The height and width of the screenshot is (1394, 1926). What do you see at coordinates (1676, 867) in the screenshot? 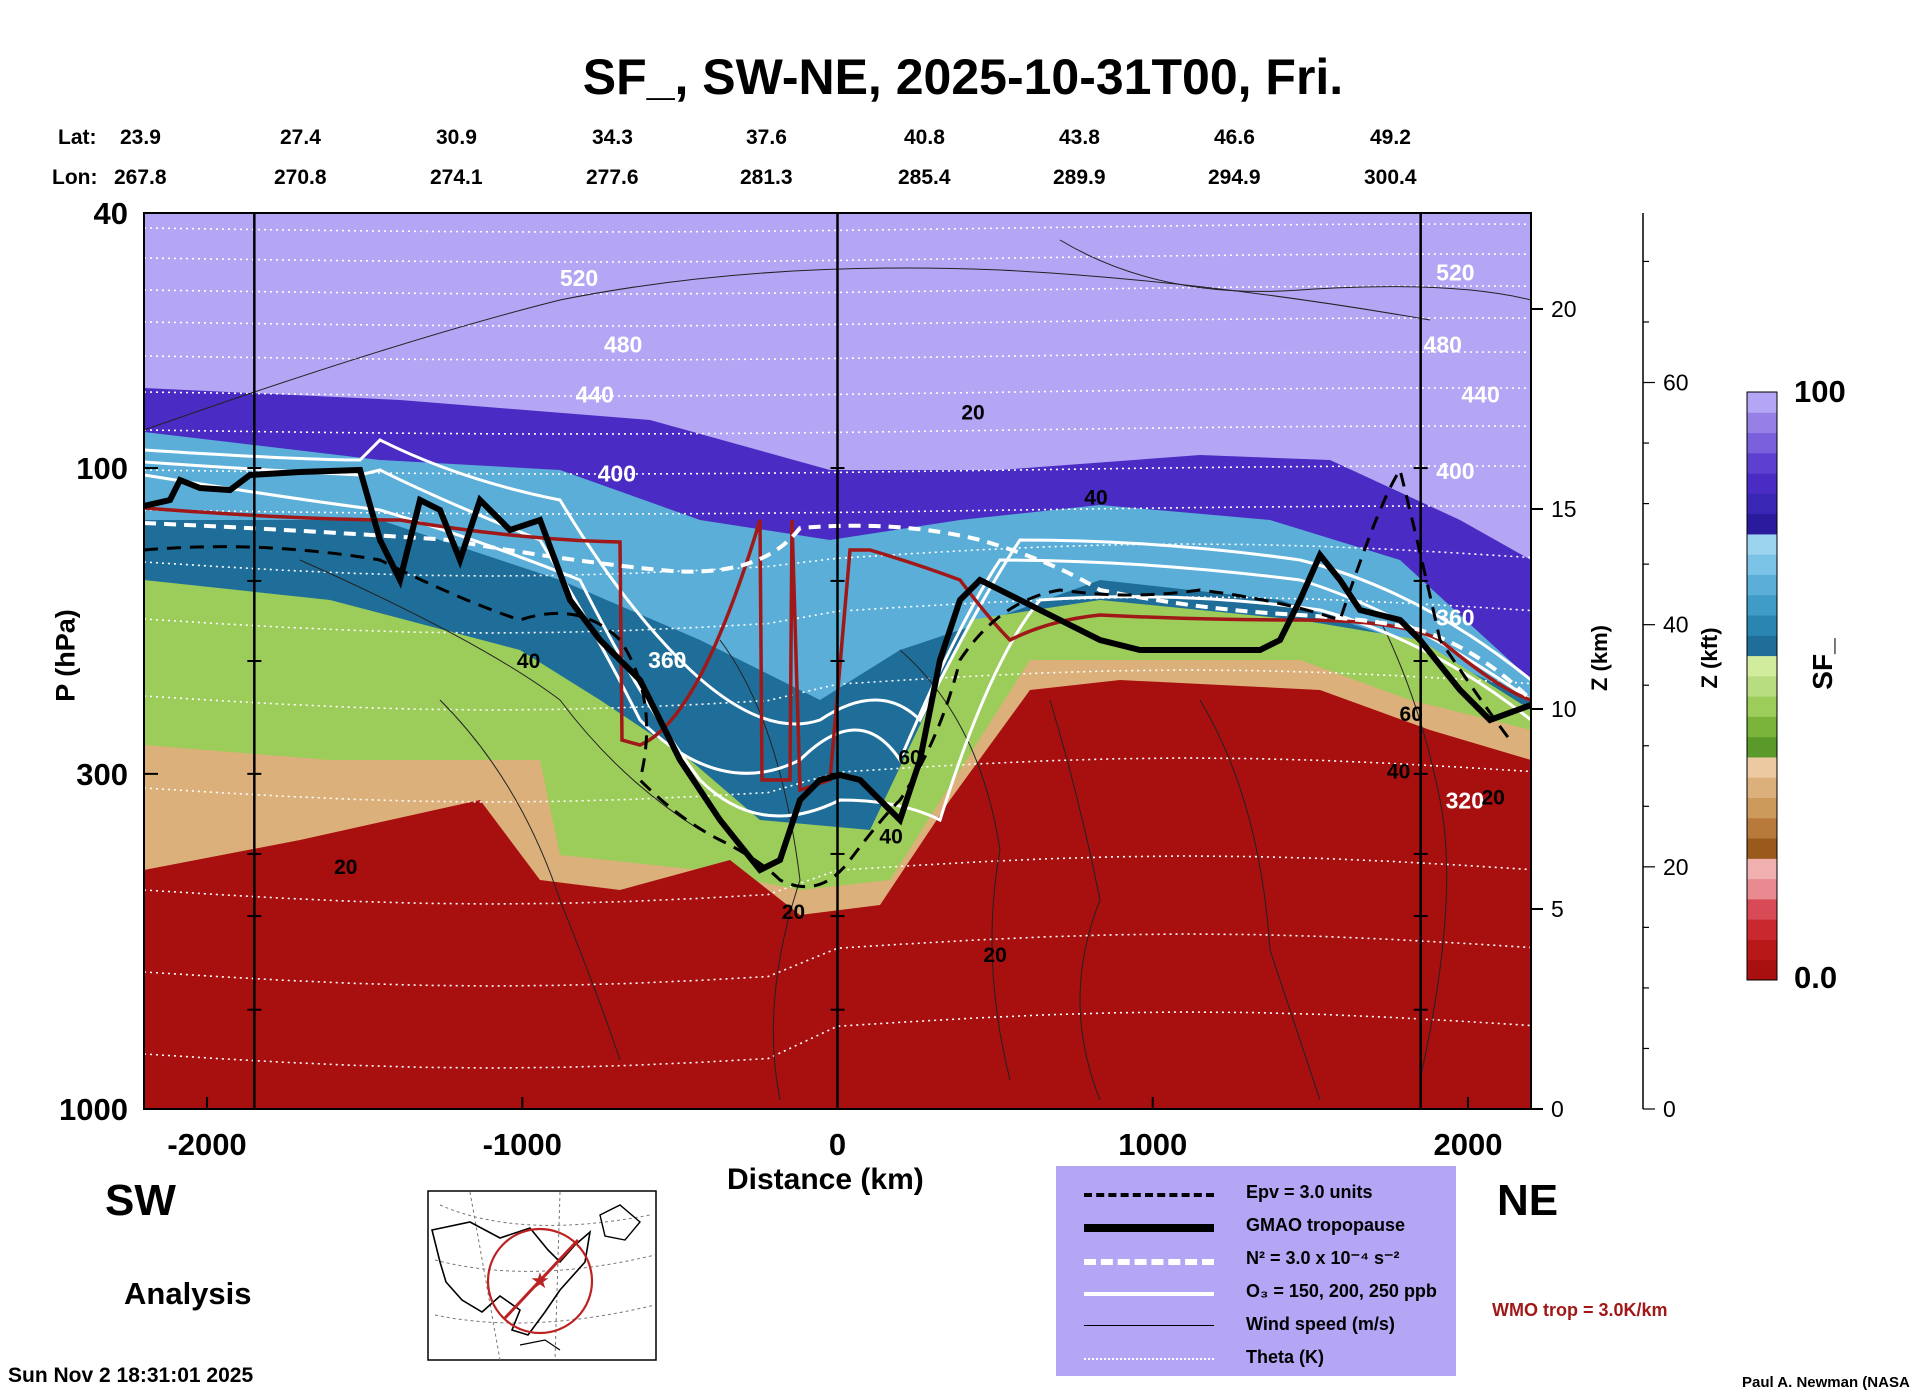
I see `z-kft-tick-label: 20` at bounding box center [1676, 867].